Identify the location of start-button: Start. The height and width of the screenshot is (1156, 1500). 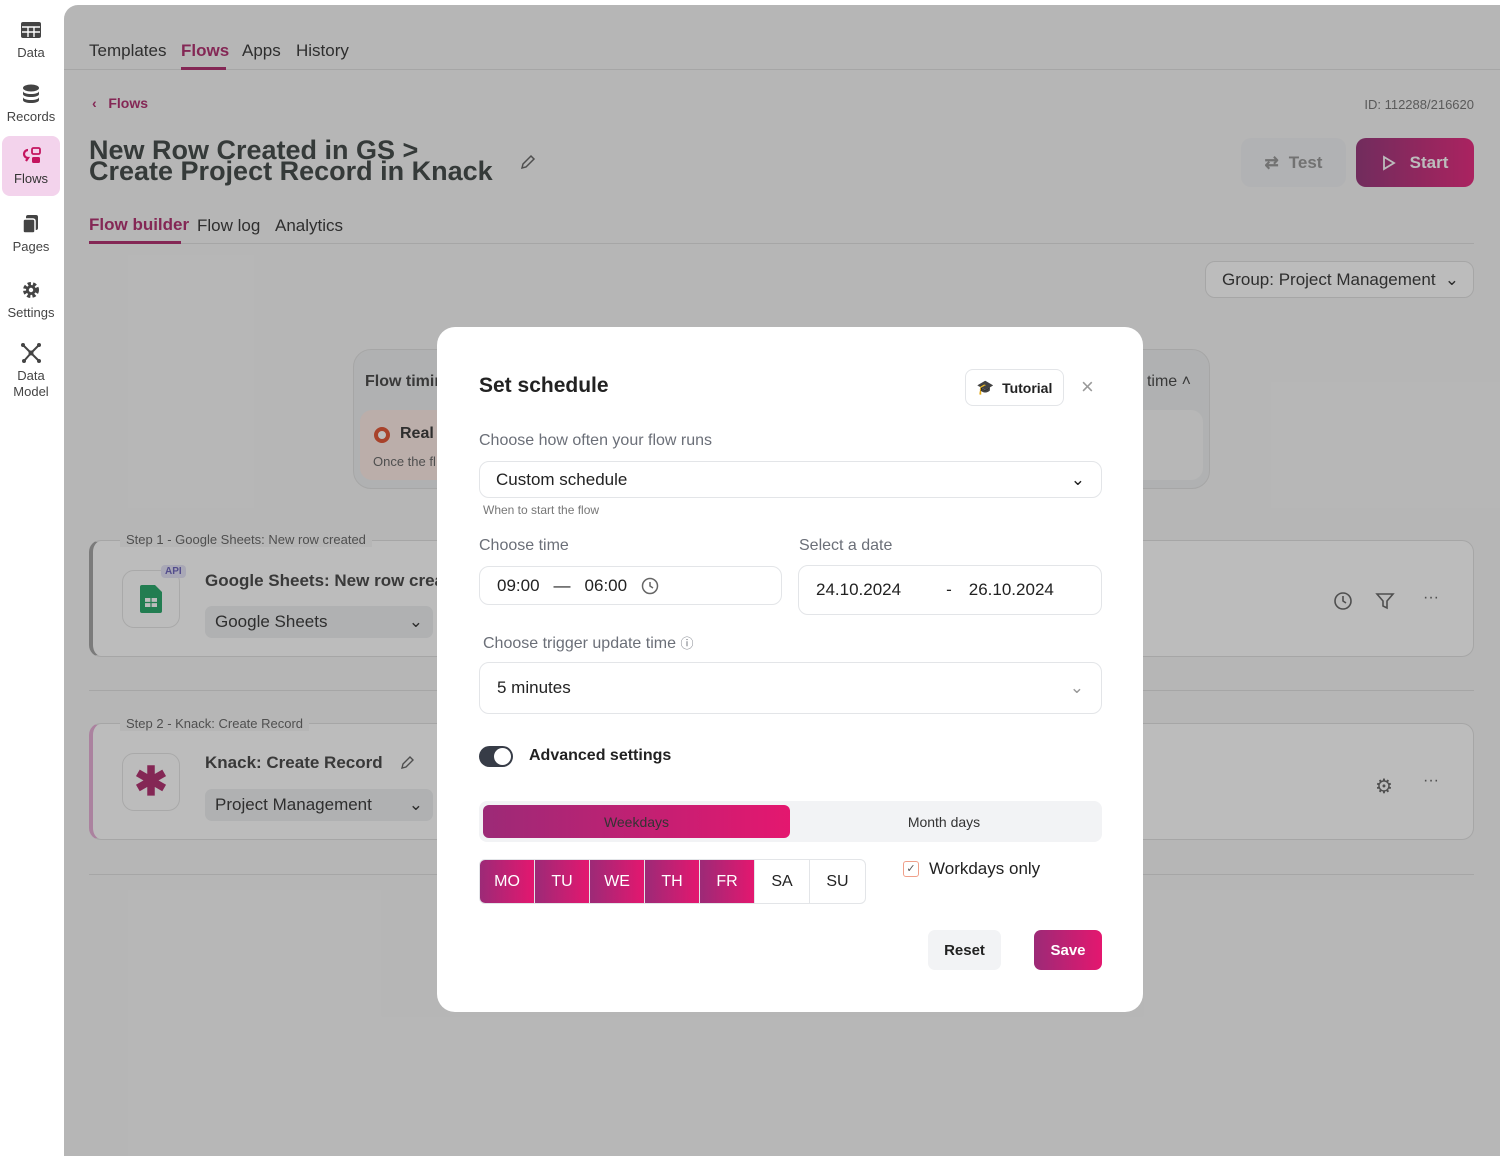
(1415, 162).